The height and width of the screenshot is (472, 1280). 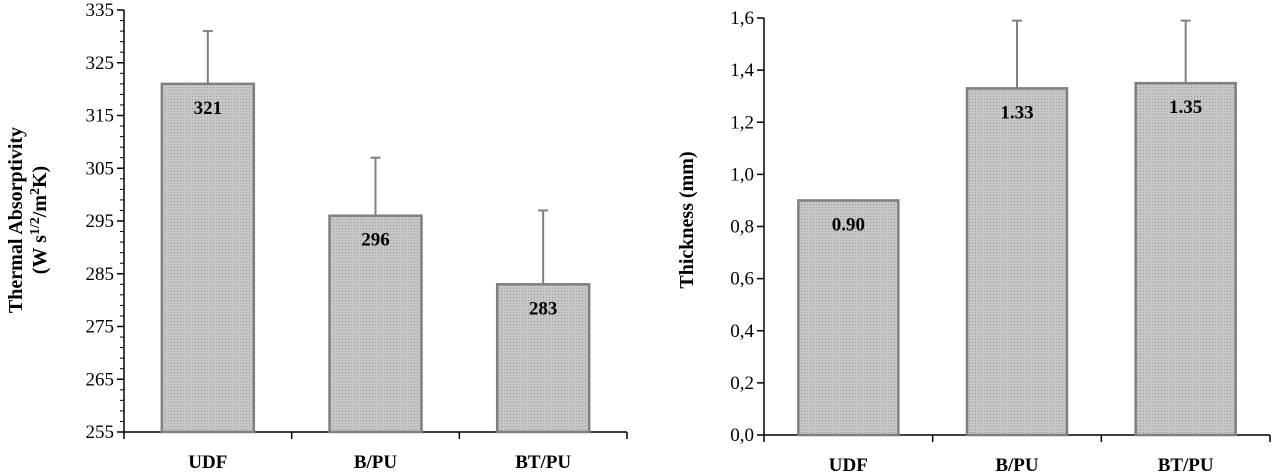 I want to click on right-data-label: 0.90, so click(x=848, y=224).